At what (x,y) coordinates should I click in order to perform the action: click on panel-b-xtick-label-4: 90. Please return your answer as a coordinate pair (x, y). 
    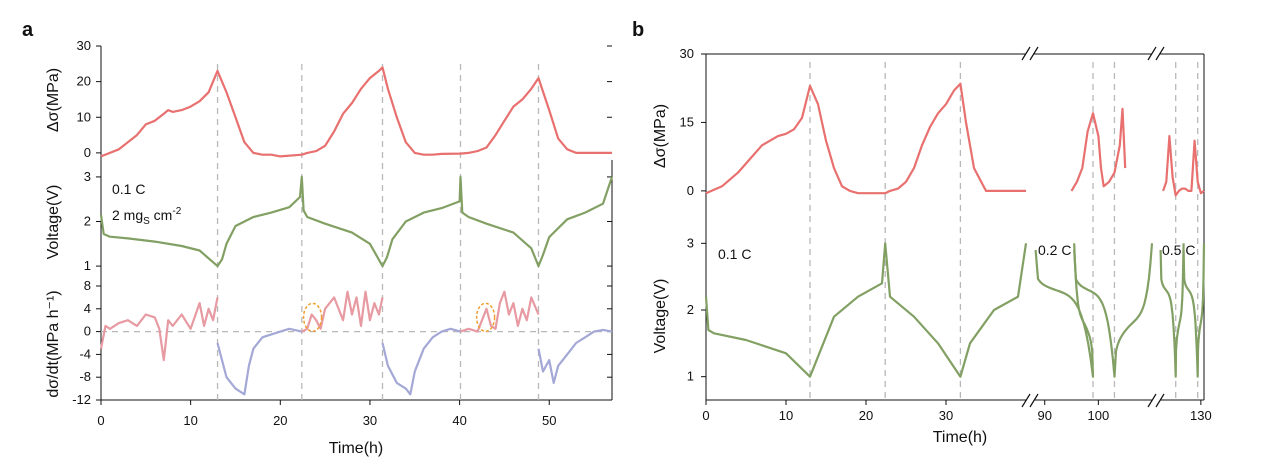
    Looking at the image, I should click on (1044, 415).